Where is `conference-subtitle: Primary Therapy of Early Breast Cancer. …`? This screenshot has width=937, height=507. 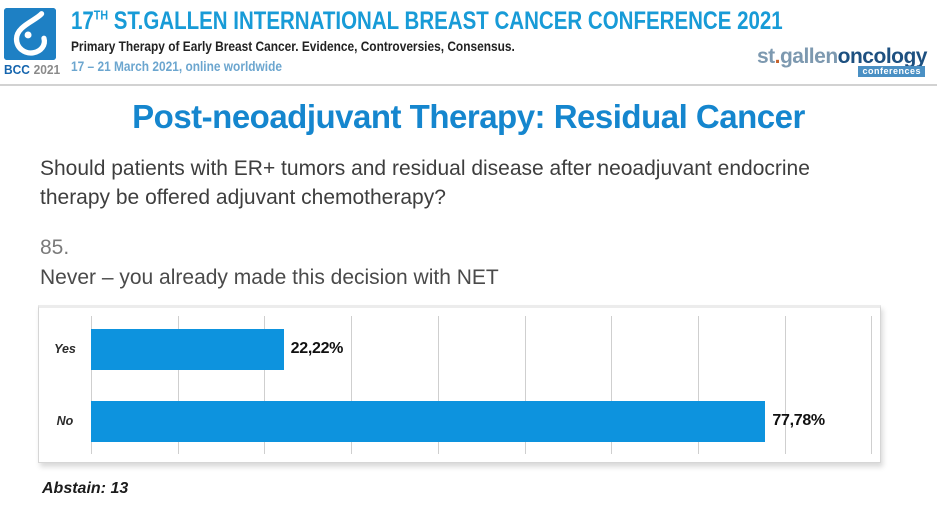
conference-subtitle: Primary Therapy of Early Breast Cancer. … is located at coordinates (293, 46).